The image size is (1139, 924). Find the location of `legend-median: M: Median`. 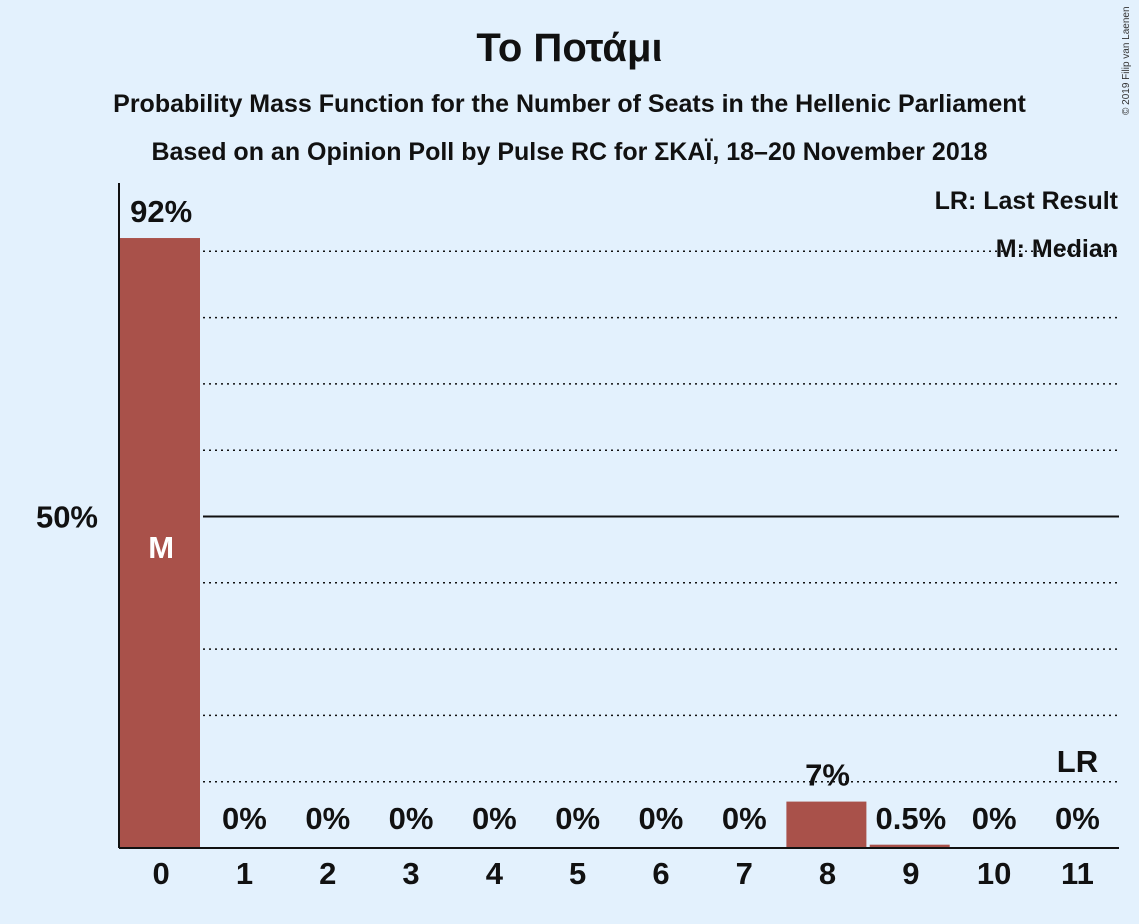

legend-median: M: Median is located at coordinates (1057, 249).